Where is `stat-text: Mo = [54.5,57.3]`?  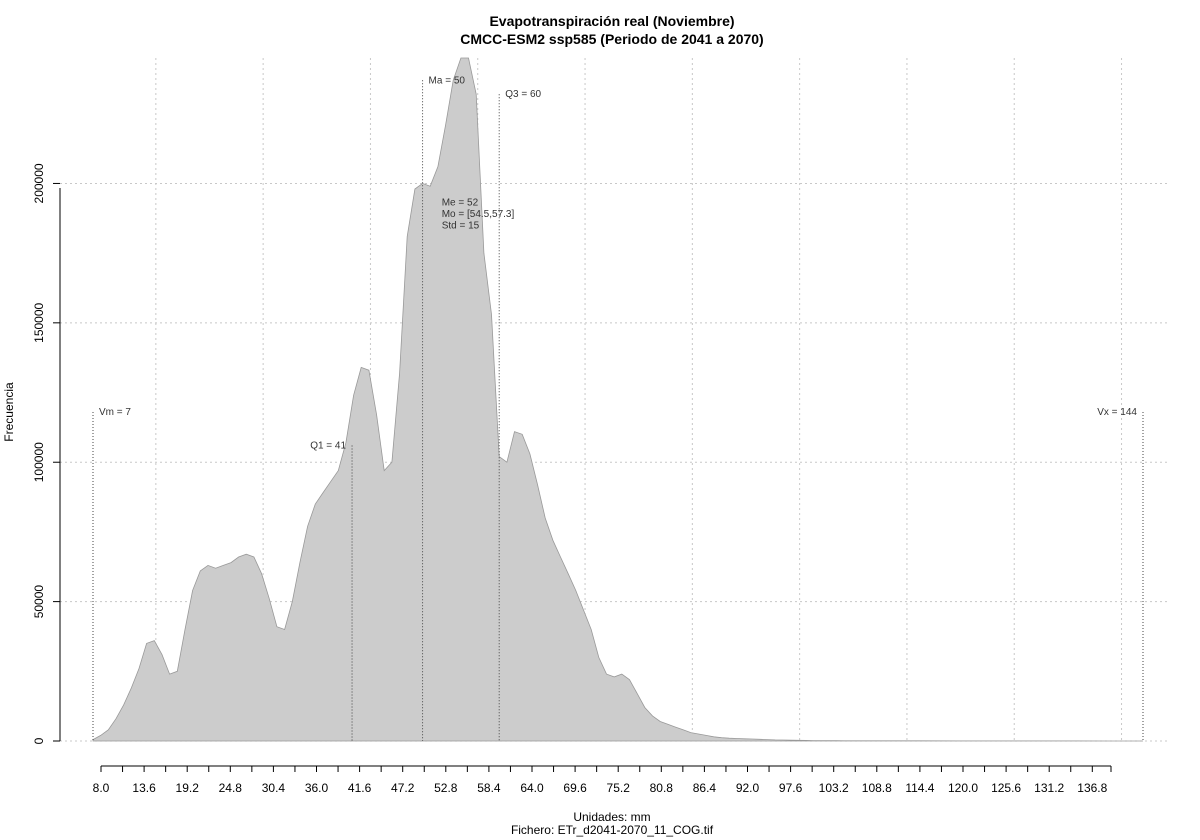 stat-text: Mo = [54.5,57.3] is located at coordinates (478, 214).